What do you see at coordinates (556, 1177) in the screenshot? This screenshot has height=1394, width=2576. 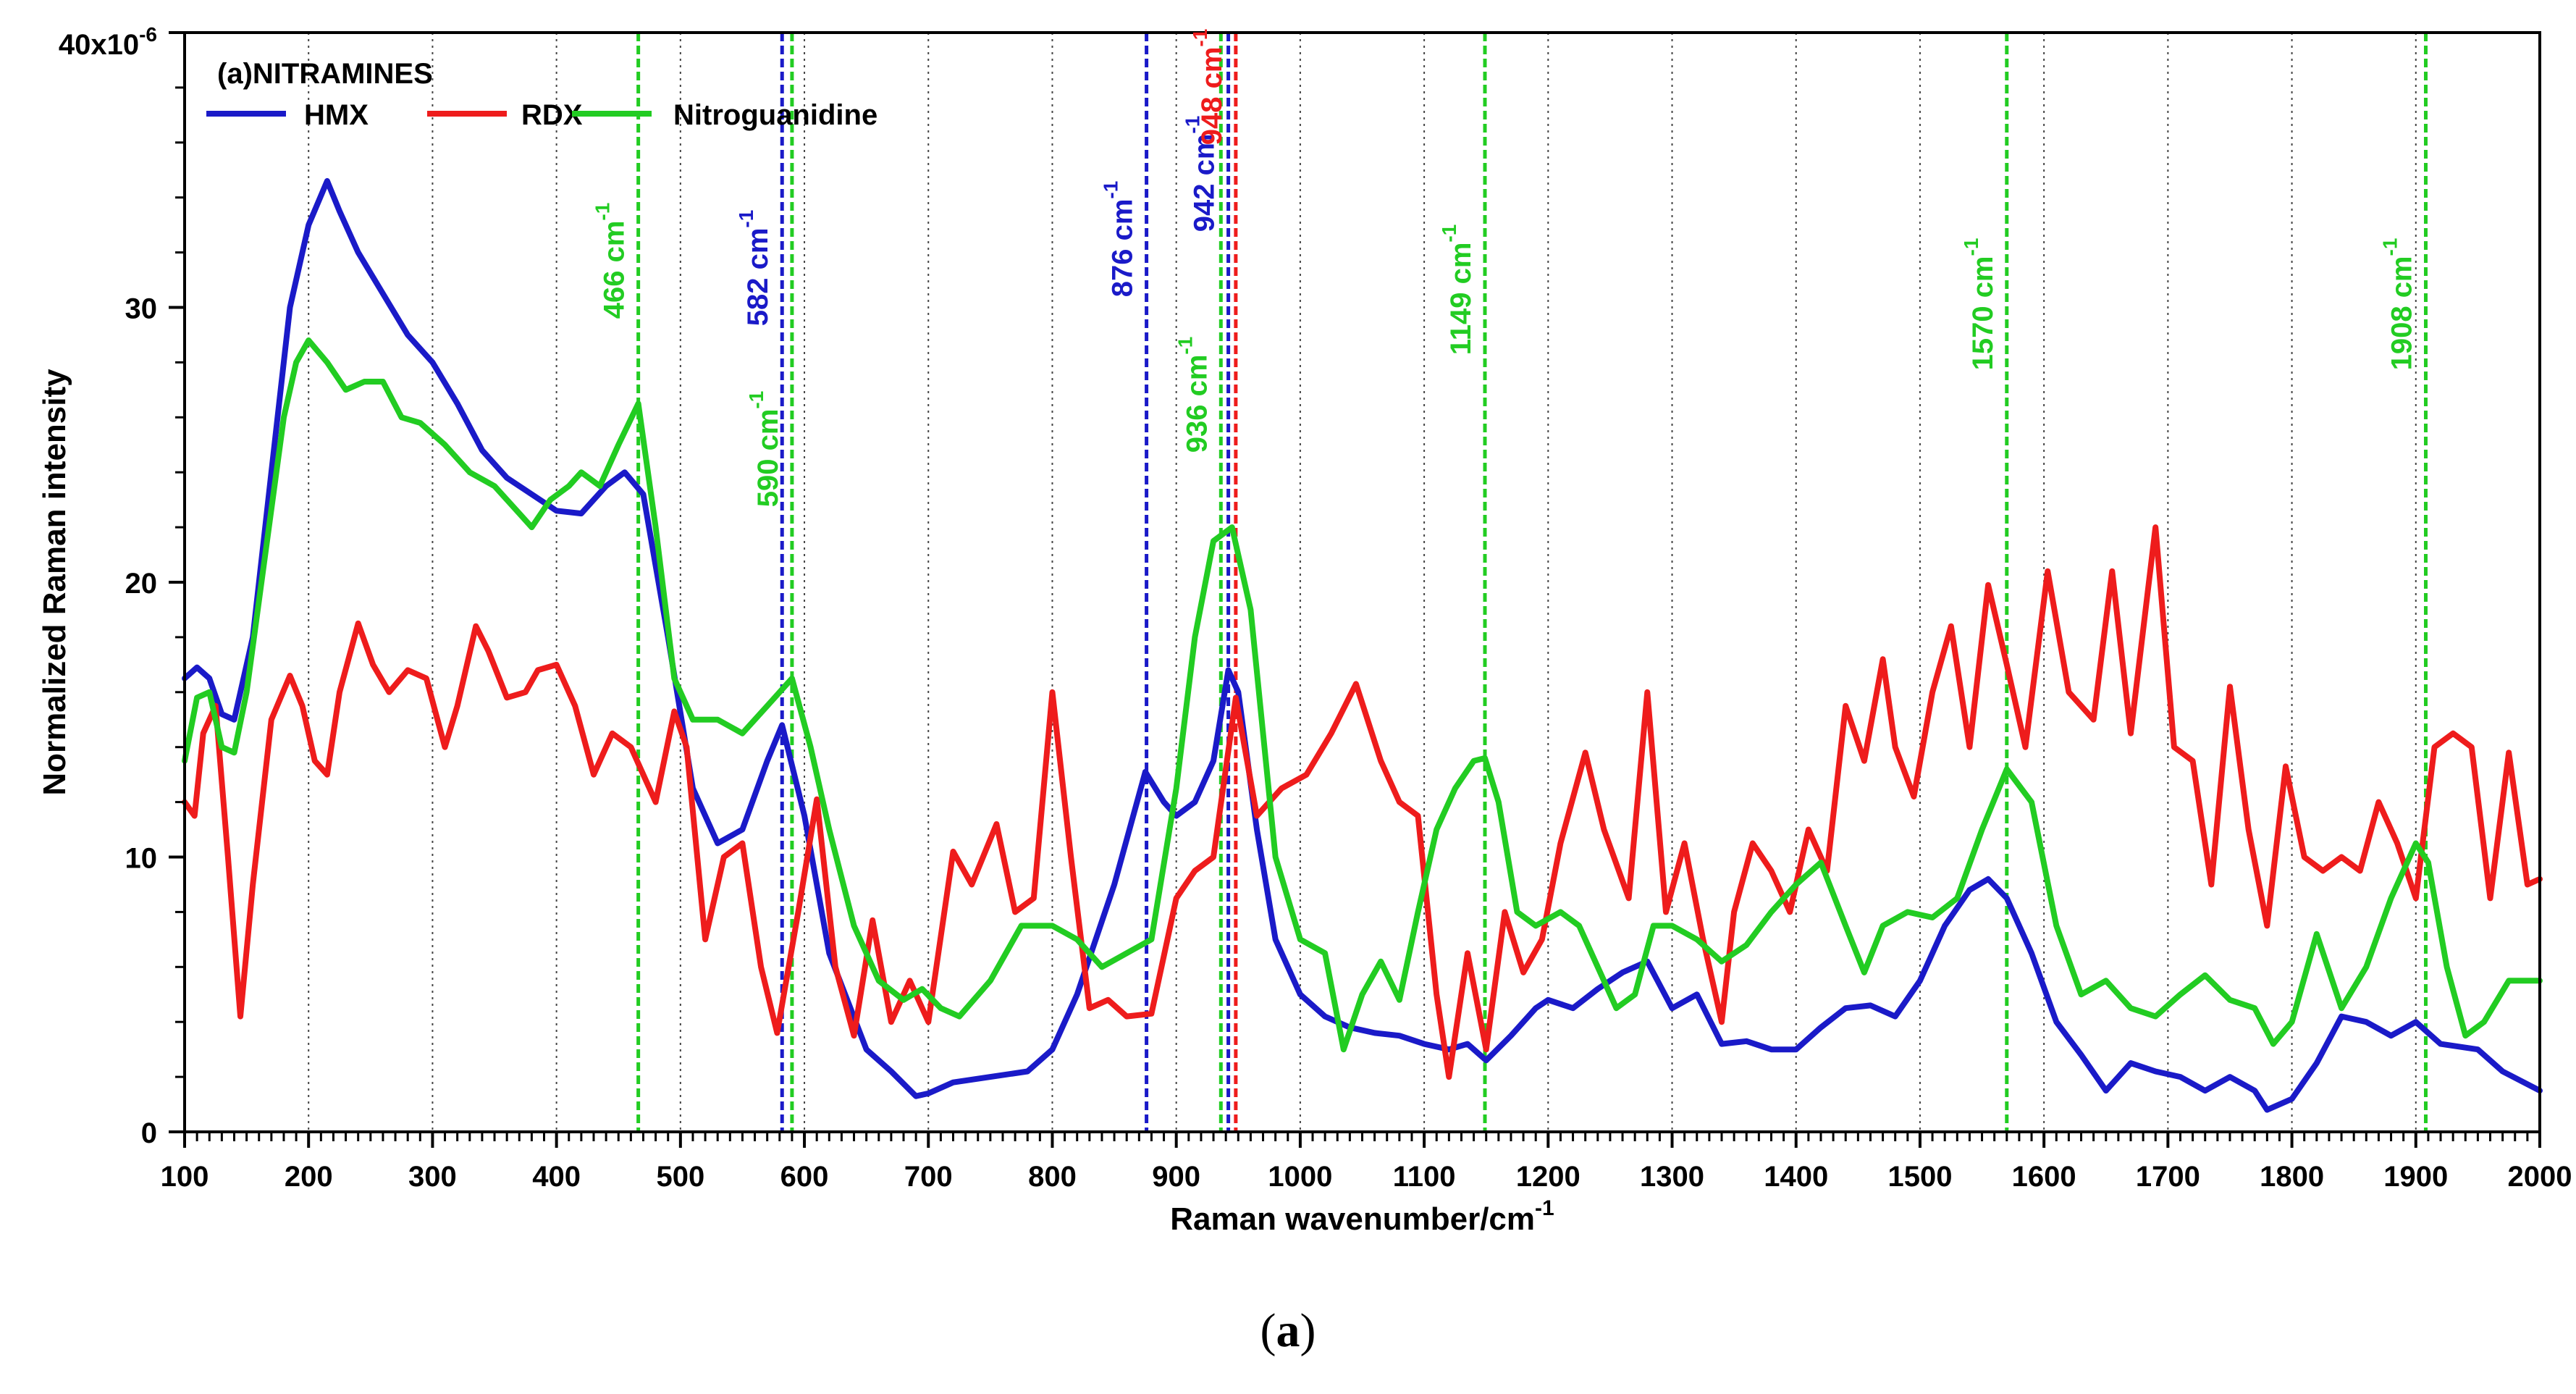 I see `x-tick-label: 400` at bounding box center [556, 1177].